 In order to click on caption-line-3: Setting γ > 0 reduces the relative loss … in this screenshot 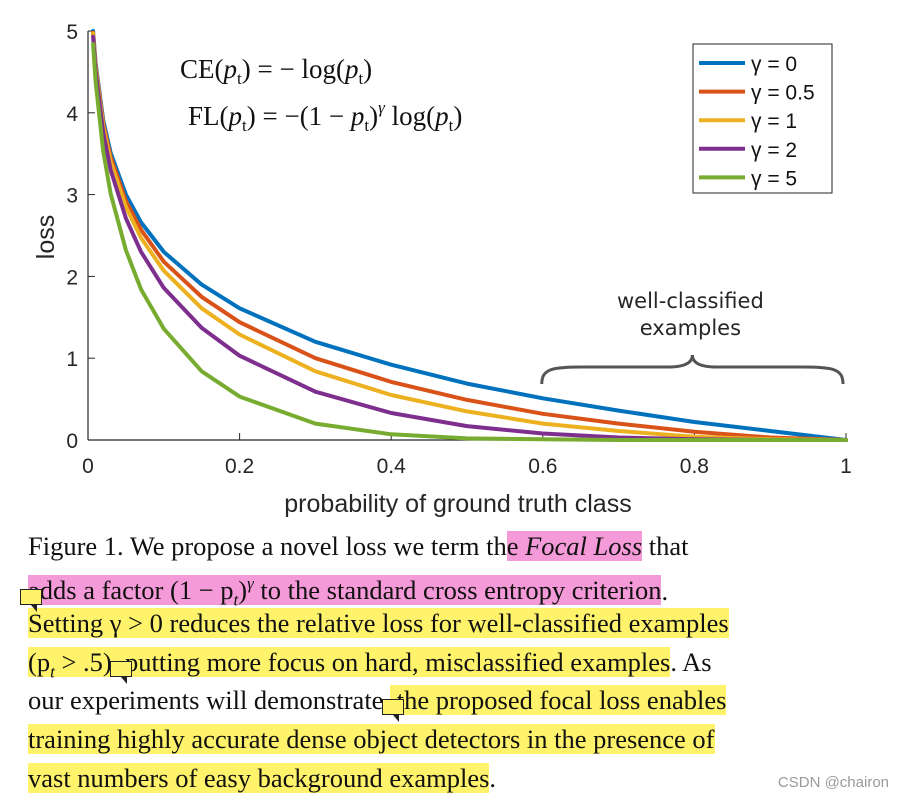, I will do `click(441, 623)`.